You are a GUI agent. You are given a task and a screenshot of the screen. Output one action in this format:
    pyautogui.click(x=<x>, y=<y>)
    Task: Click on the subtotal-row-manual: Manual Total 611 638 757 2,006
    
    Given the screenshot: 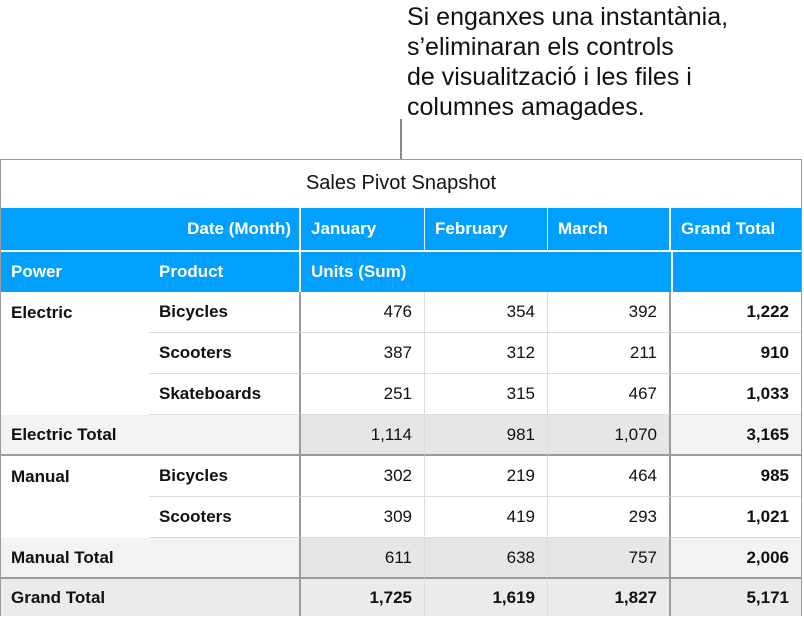 What is the action you would take?
    pyautogui.click(x=401, y=558)
    